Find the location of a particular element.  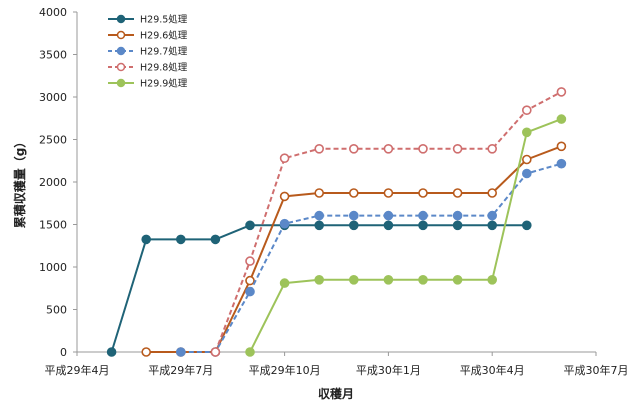

x-tick-label: 平成29年7月 is located at coordinates (180, 370).